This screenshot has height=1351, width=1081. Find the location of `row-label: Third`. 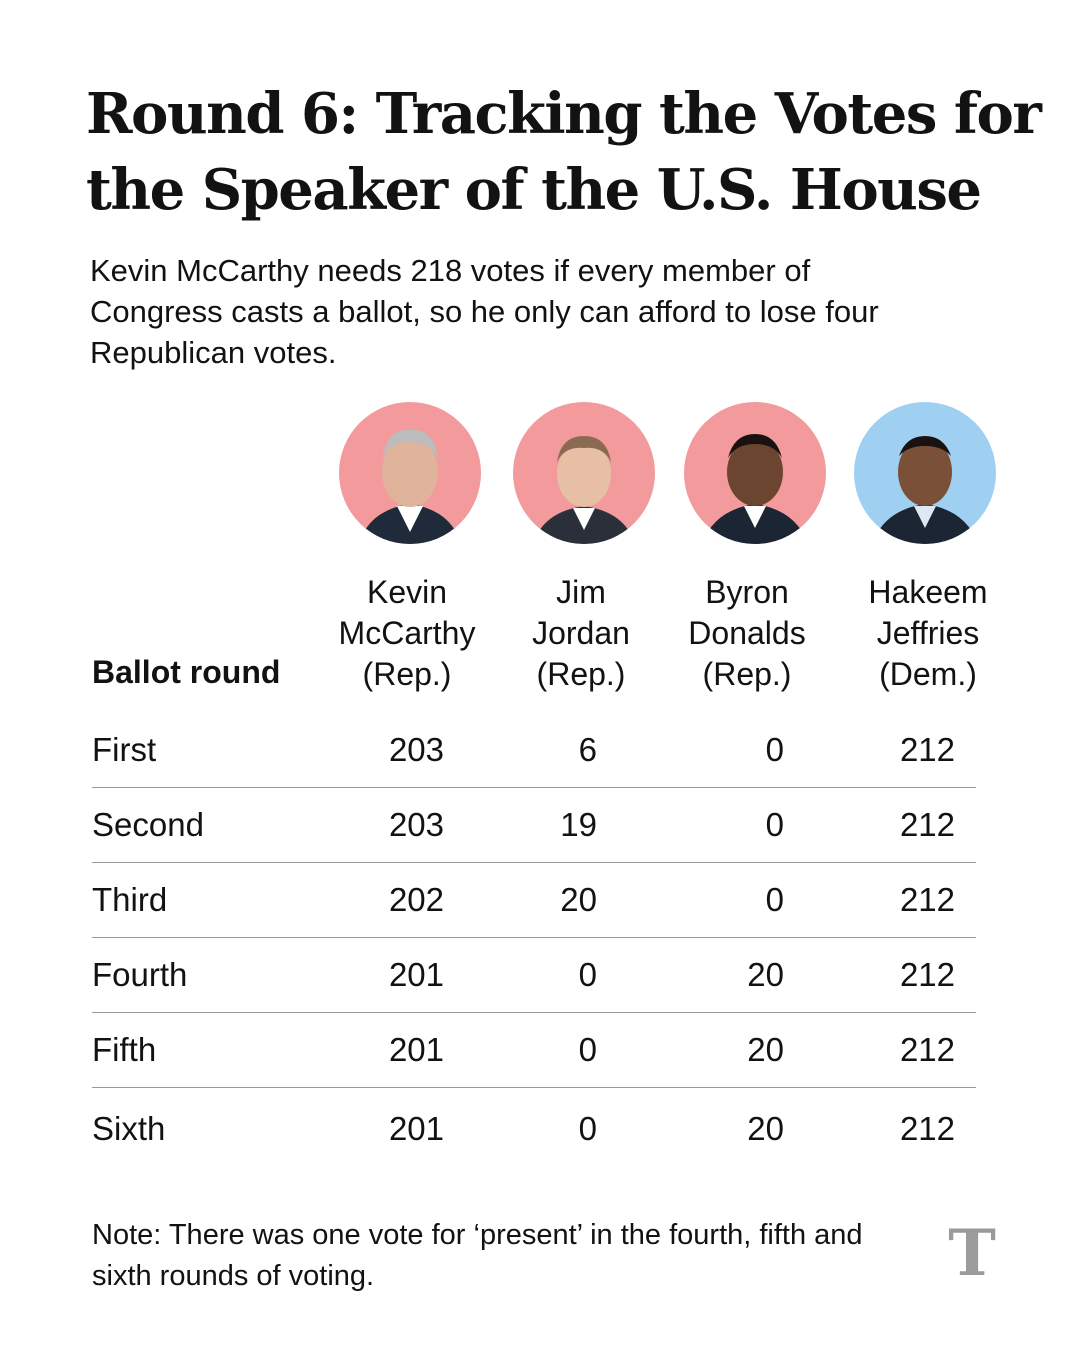

row-label: Third is located at coordinates (130, 899).